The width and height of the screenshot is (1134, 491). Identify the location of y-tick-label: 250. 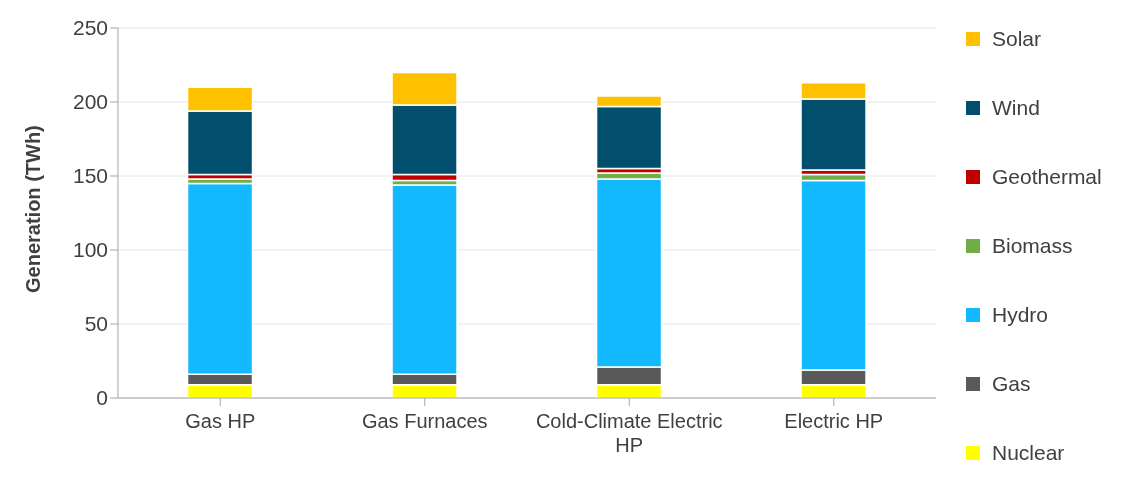
(90, 28).